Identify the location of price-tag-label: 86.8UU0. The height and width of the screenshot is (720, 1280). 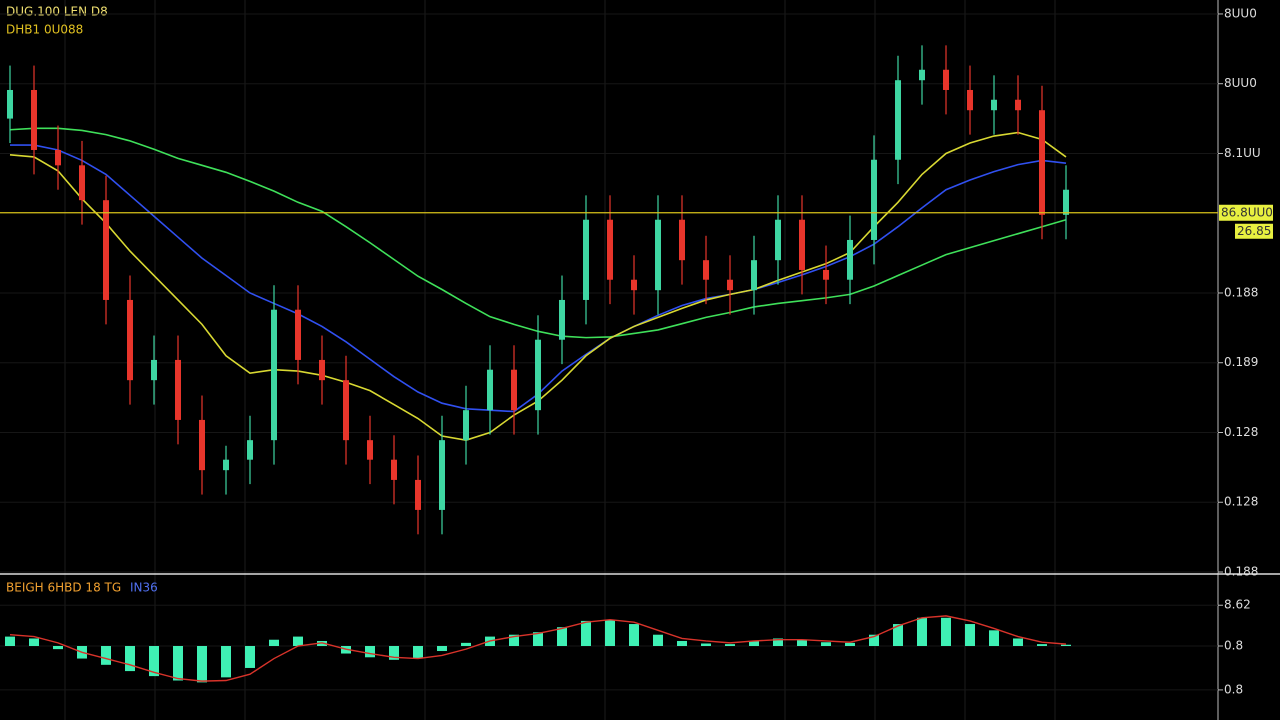
(1247, 212).